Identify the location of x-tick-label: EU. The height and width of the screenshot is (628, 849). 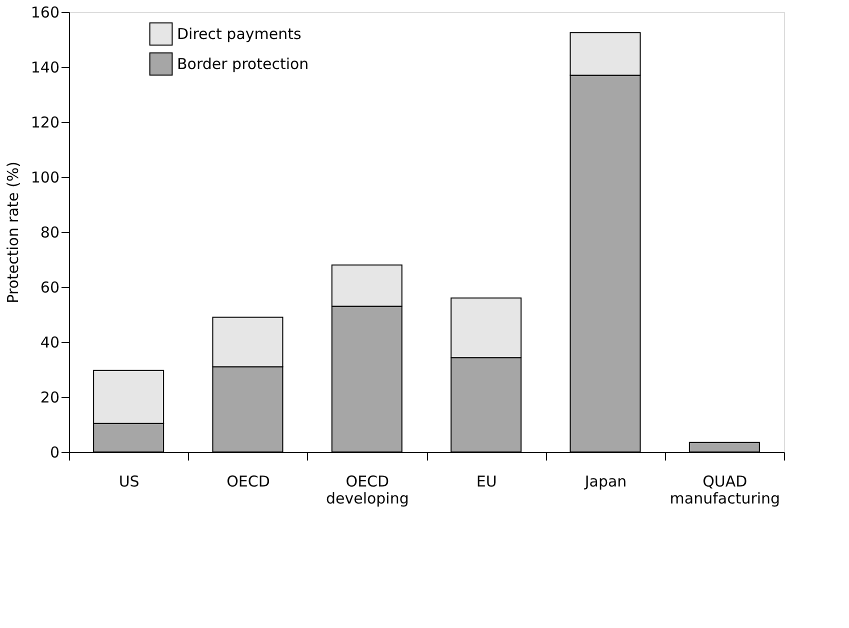
(486, 481).